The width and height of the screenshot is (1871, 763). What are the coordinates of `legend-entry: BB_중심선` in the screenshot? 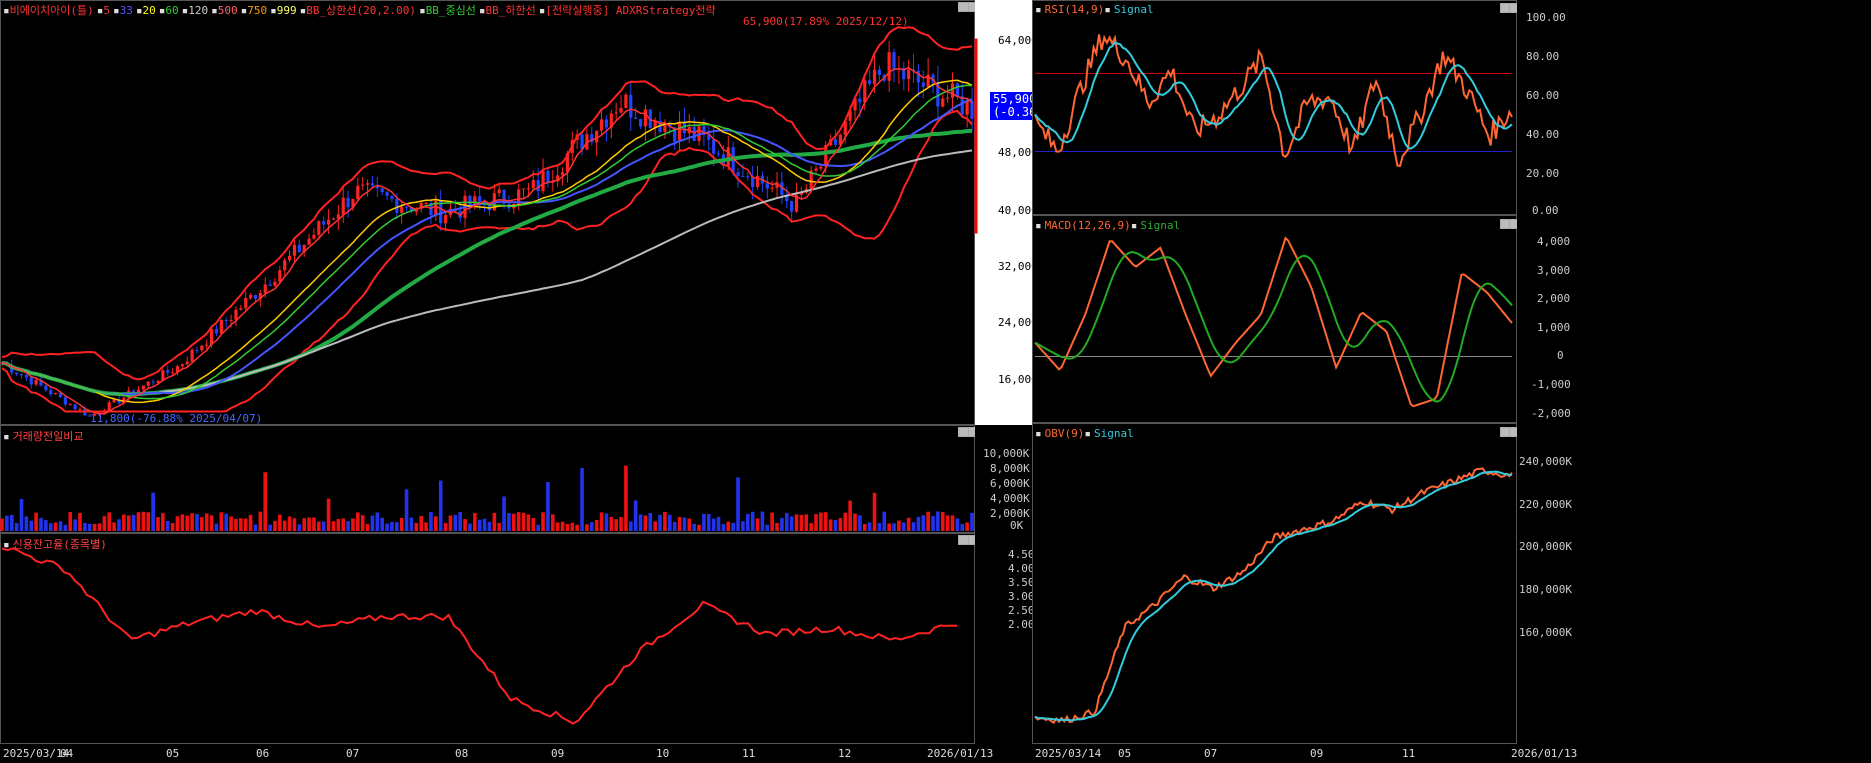 It's located at (450, 10).